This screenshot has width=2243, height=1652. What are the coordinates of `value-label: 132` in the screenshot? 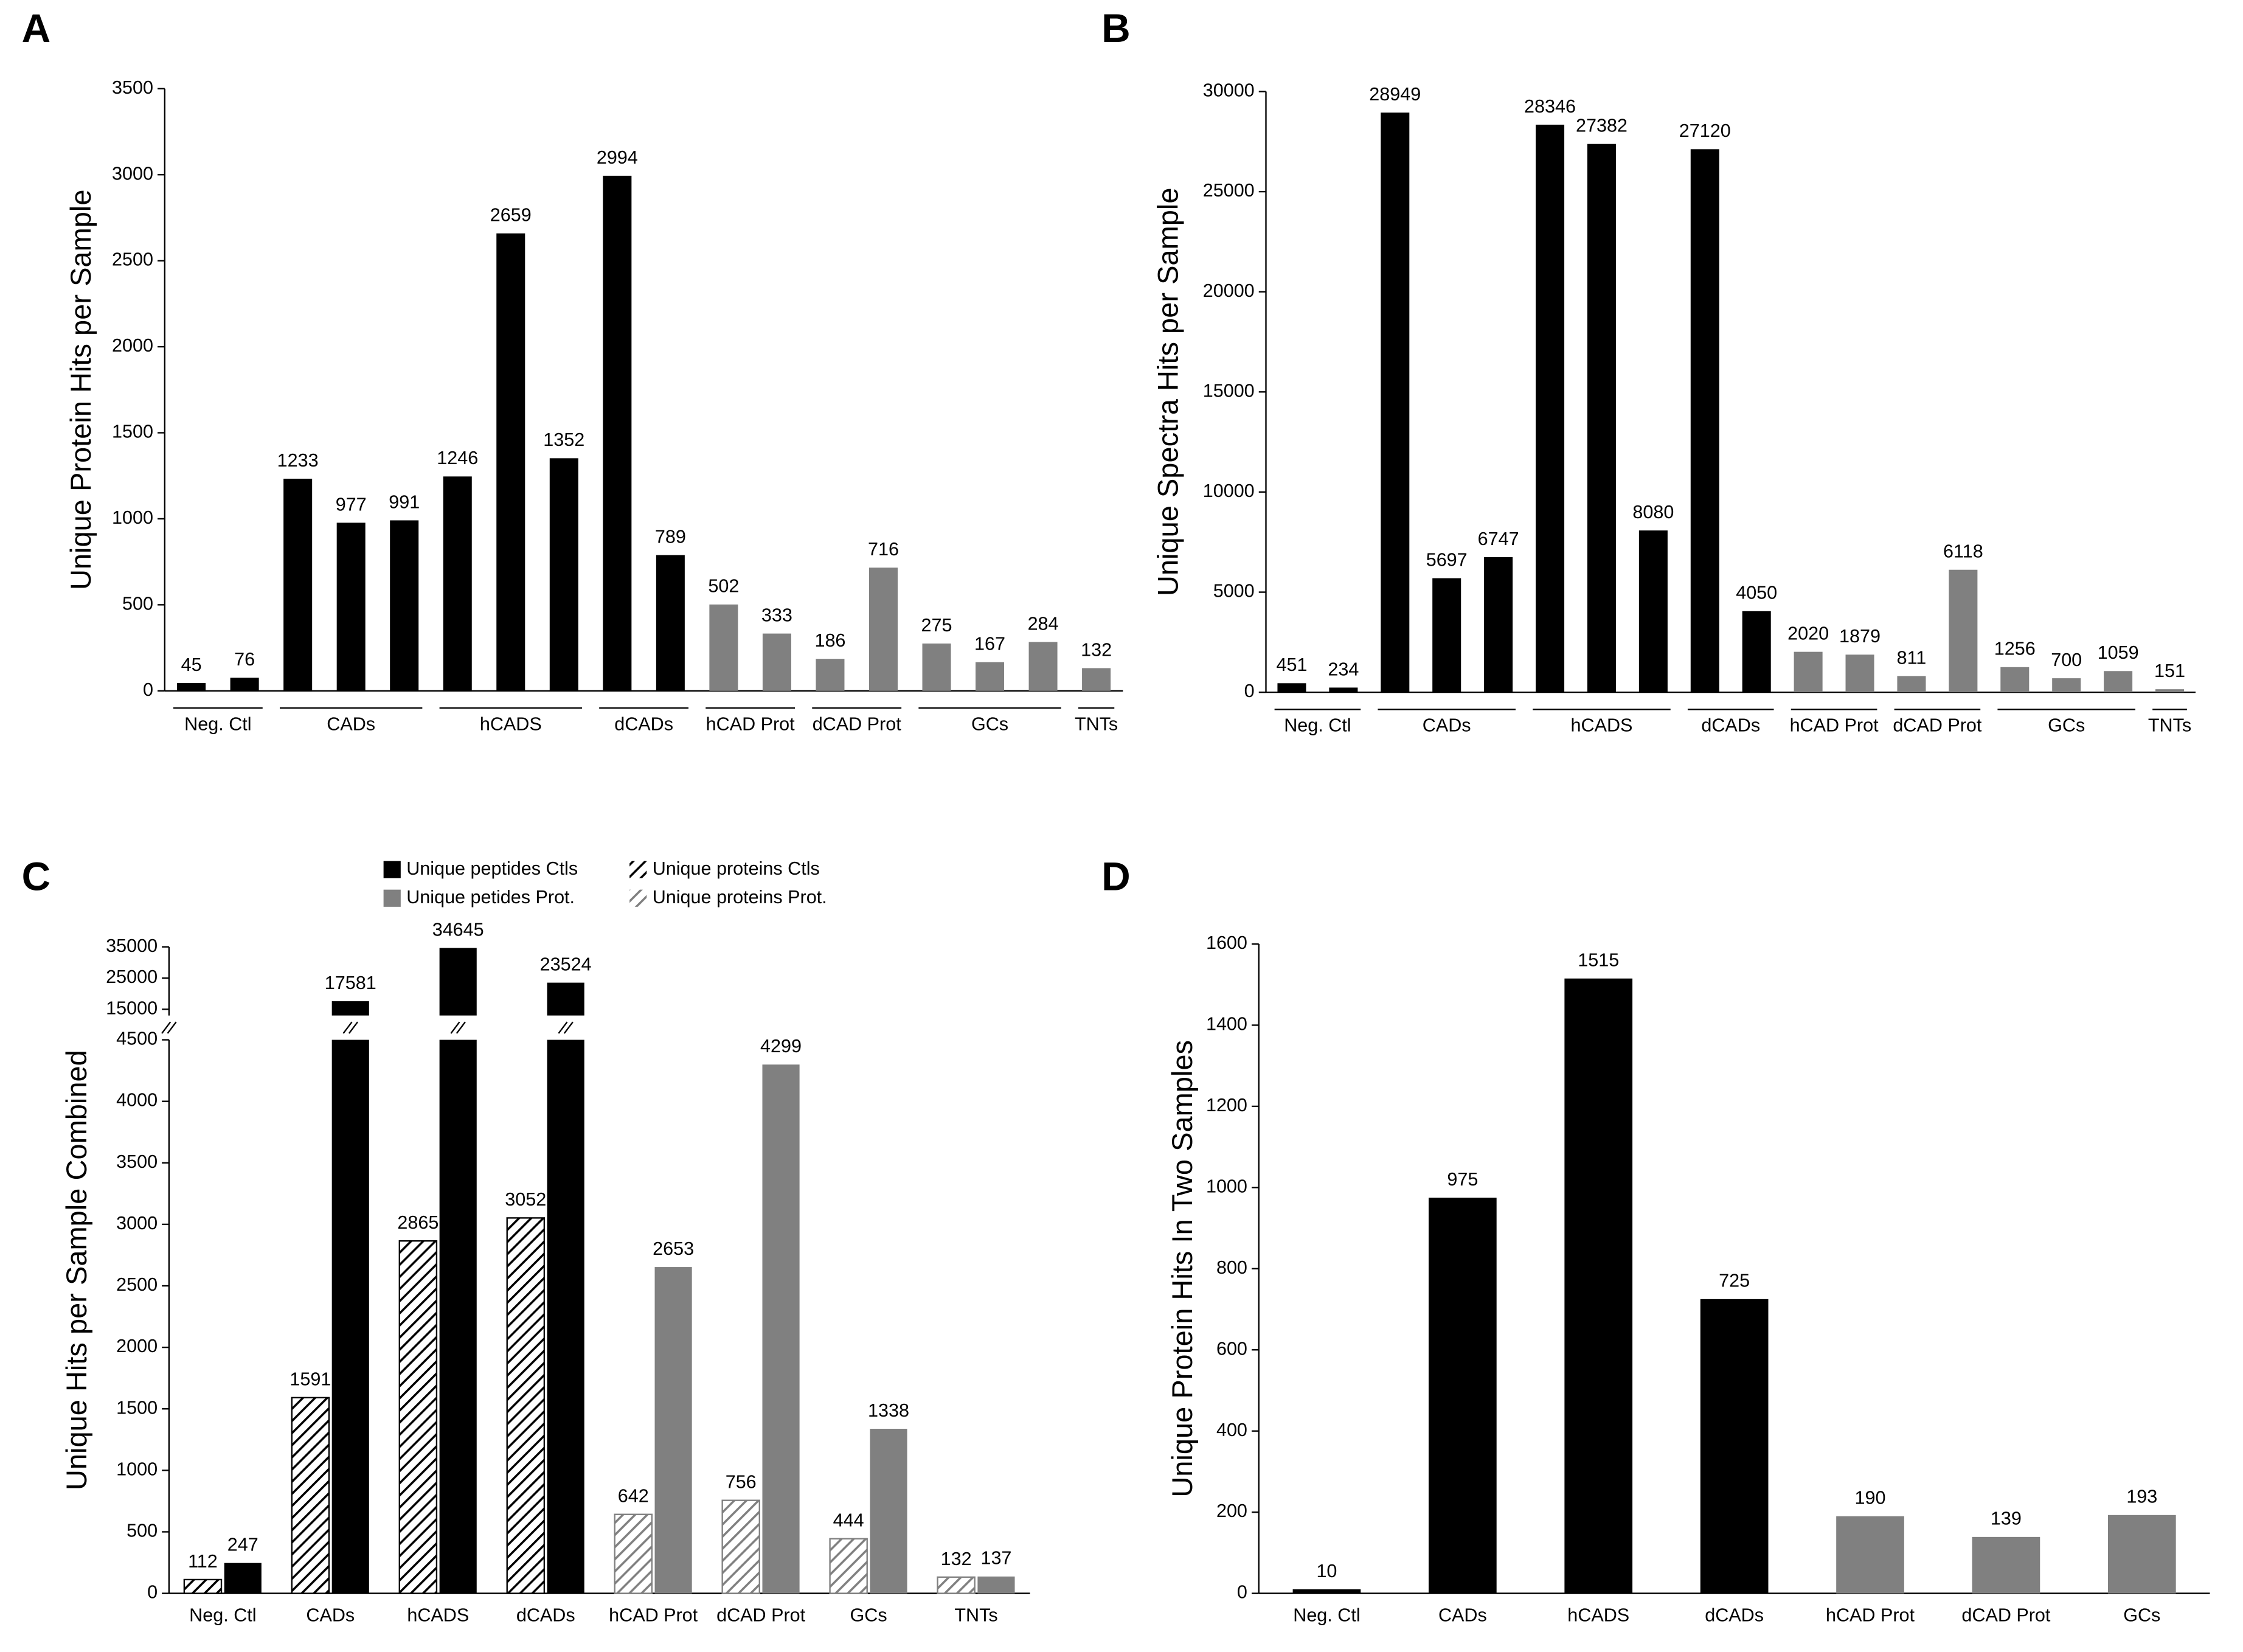 It's located at (1096, 649).